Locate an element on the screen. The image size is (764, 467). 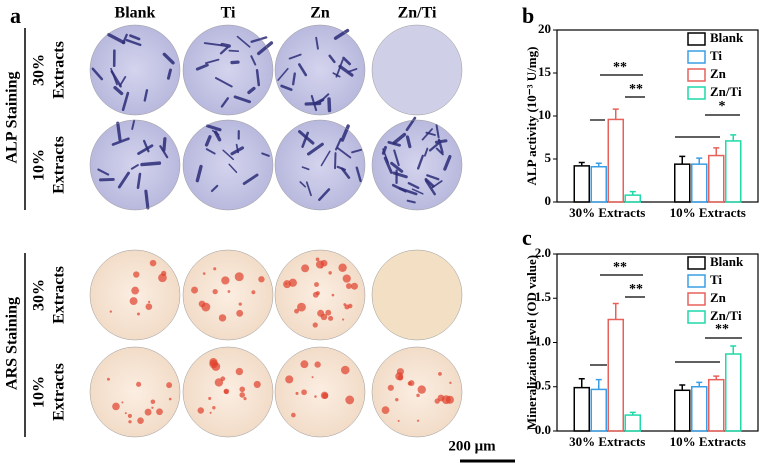
y-tick-label: 0.0 is located at coordinates (543, 429).